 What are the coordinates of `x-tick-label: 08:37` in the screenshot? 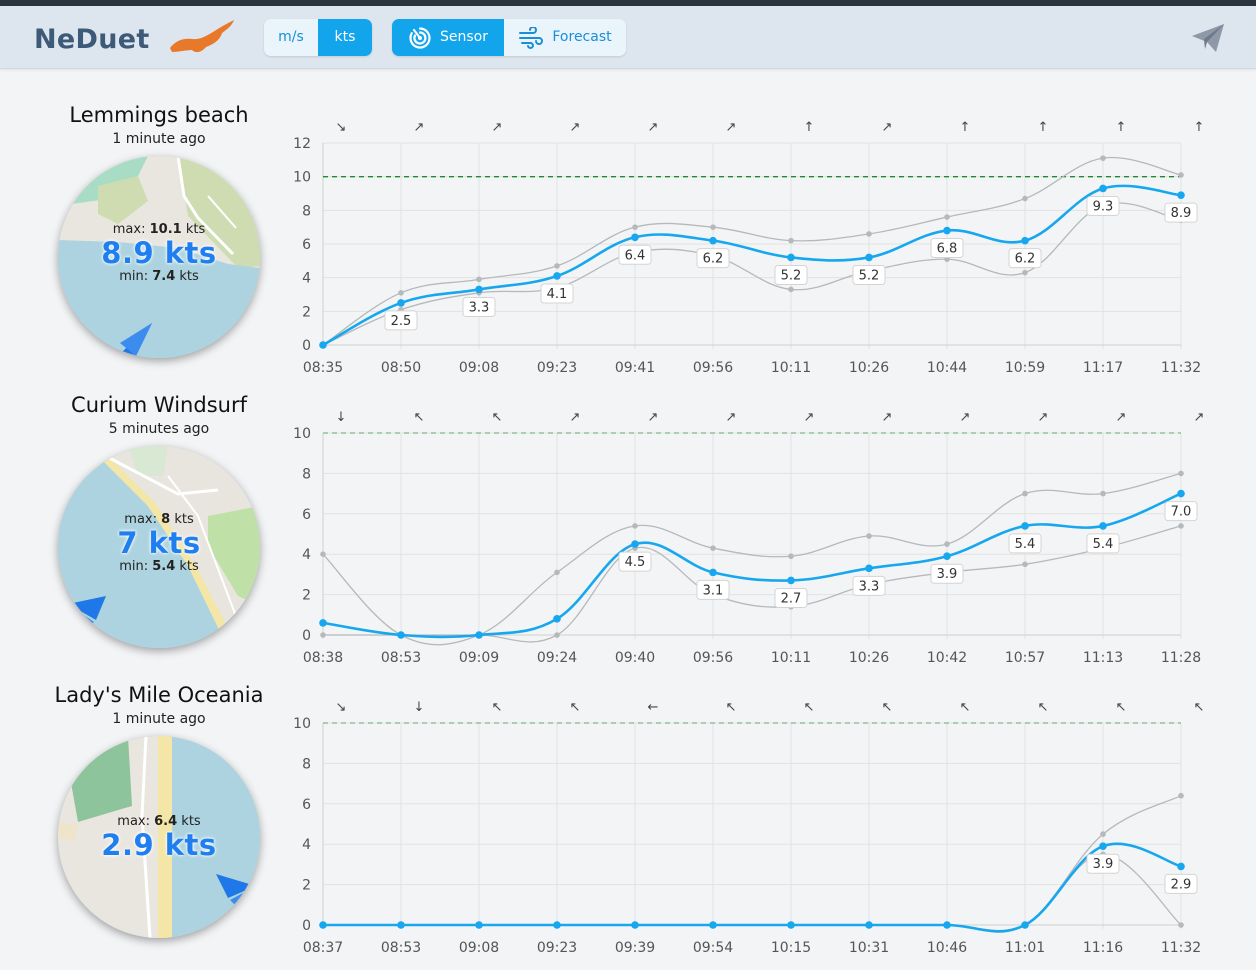 It's located at (323, 948).